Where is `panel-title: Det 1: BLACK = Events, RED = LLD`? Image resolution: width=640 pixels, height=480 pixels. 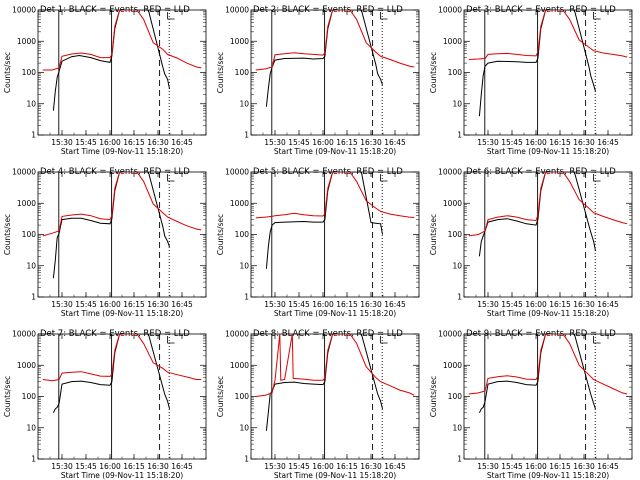
panel-title: Det 1: BLACK = Events, RED = LLD is located at coordinates (115, 10).